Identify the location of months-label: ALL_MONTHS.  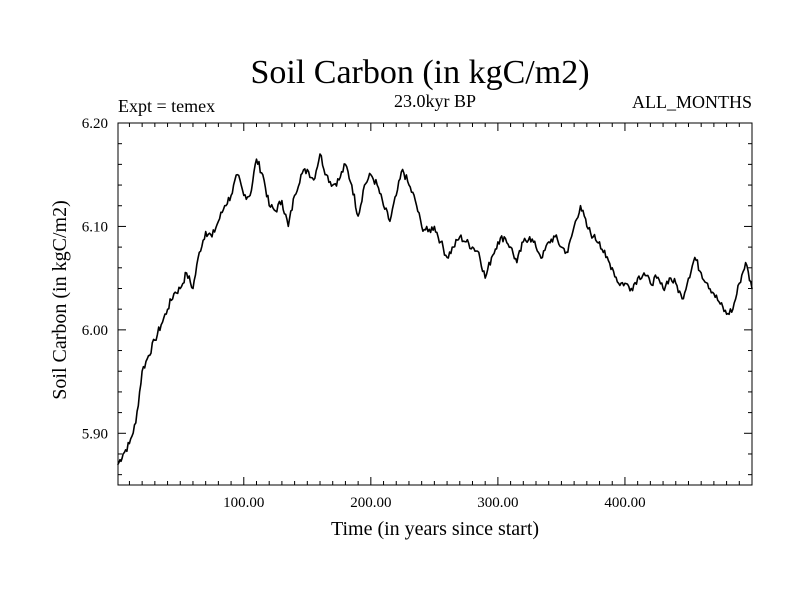
(692, 102).